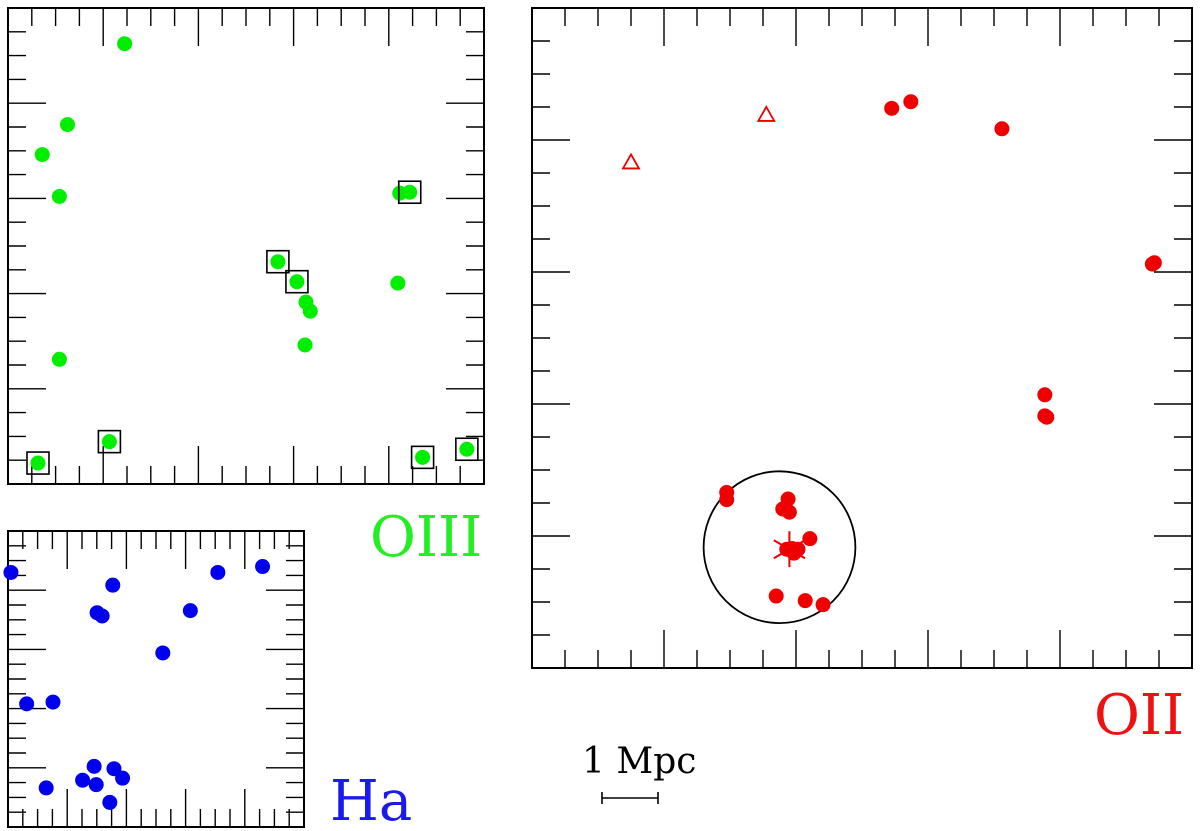  I want to click on oii-star-arm, so click(789, 549).